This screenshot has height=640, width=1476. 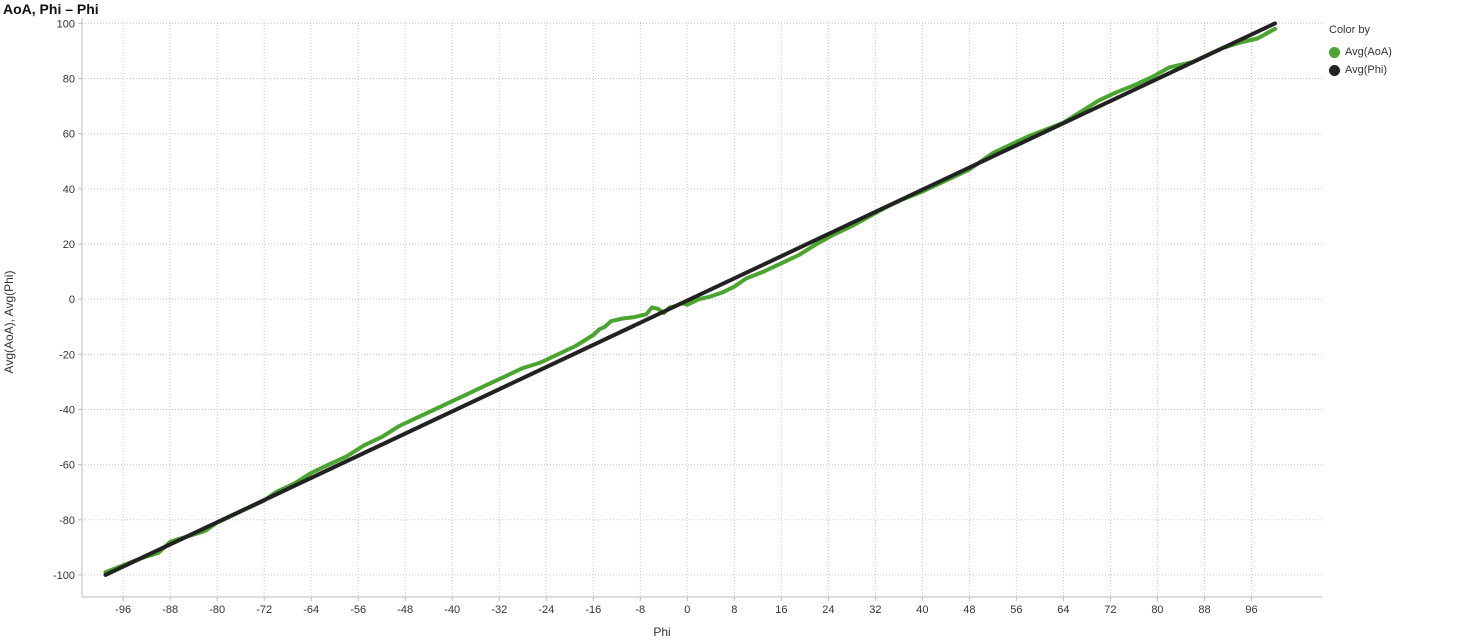 I want to click on x-tick-label: 24, so click(x=828, y=610).